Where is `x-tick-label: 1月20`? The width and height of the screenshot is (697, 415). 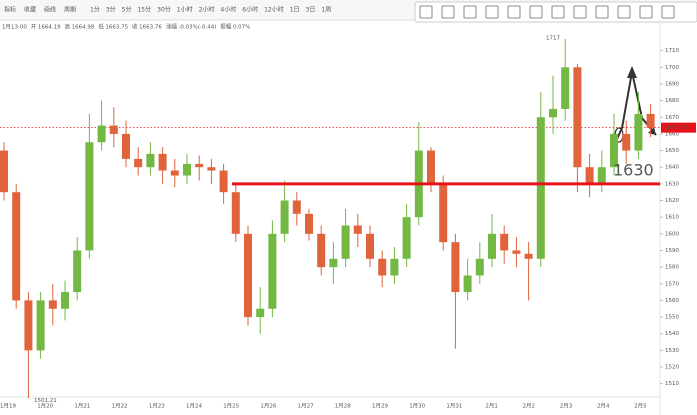 x-tick-label: 1月20 is located at coordinates (45, 406).